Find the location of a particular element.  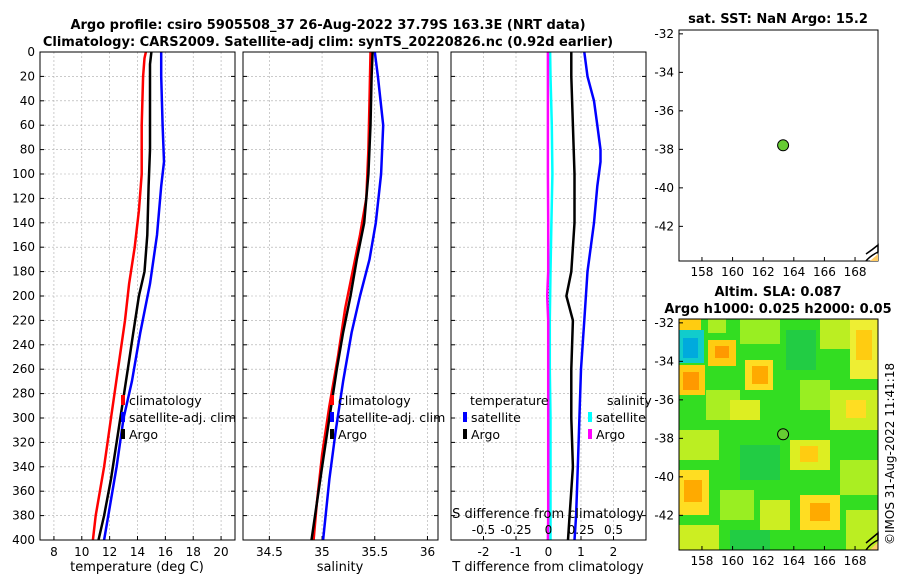

depth-tick-label: 260 is located at coordinates (23, 369).